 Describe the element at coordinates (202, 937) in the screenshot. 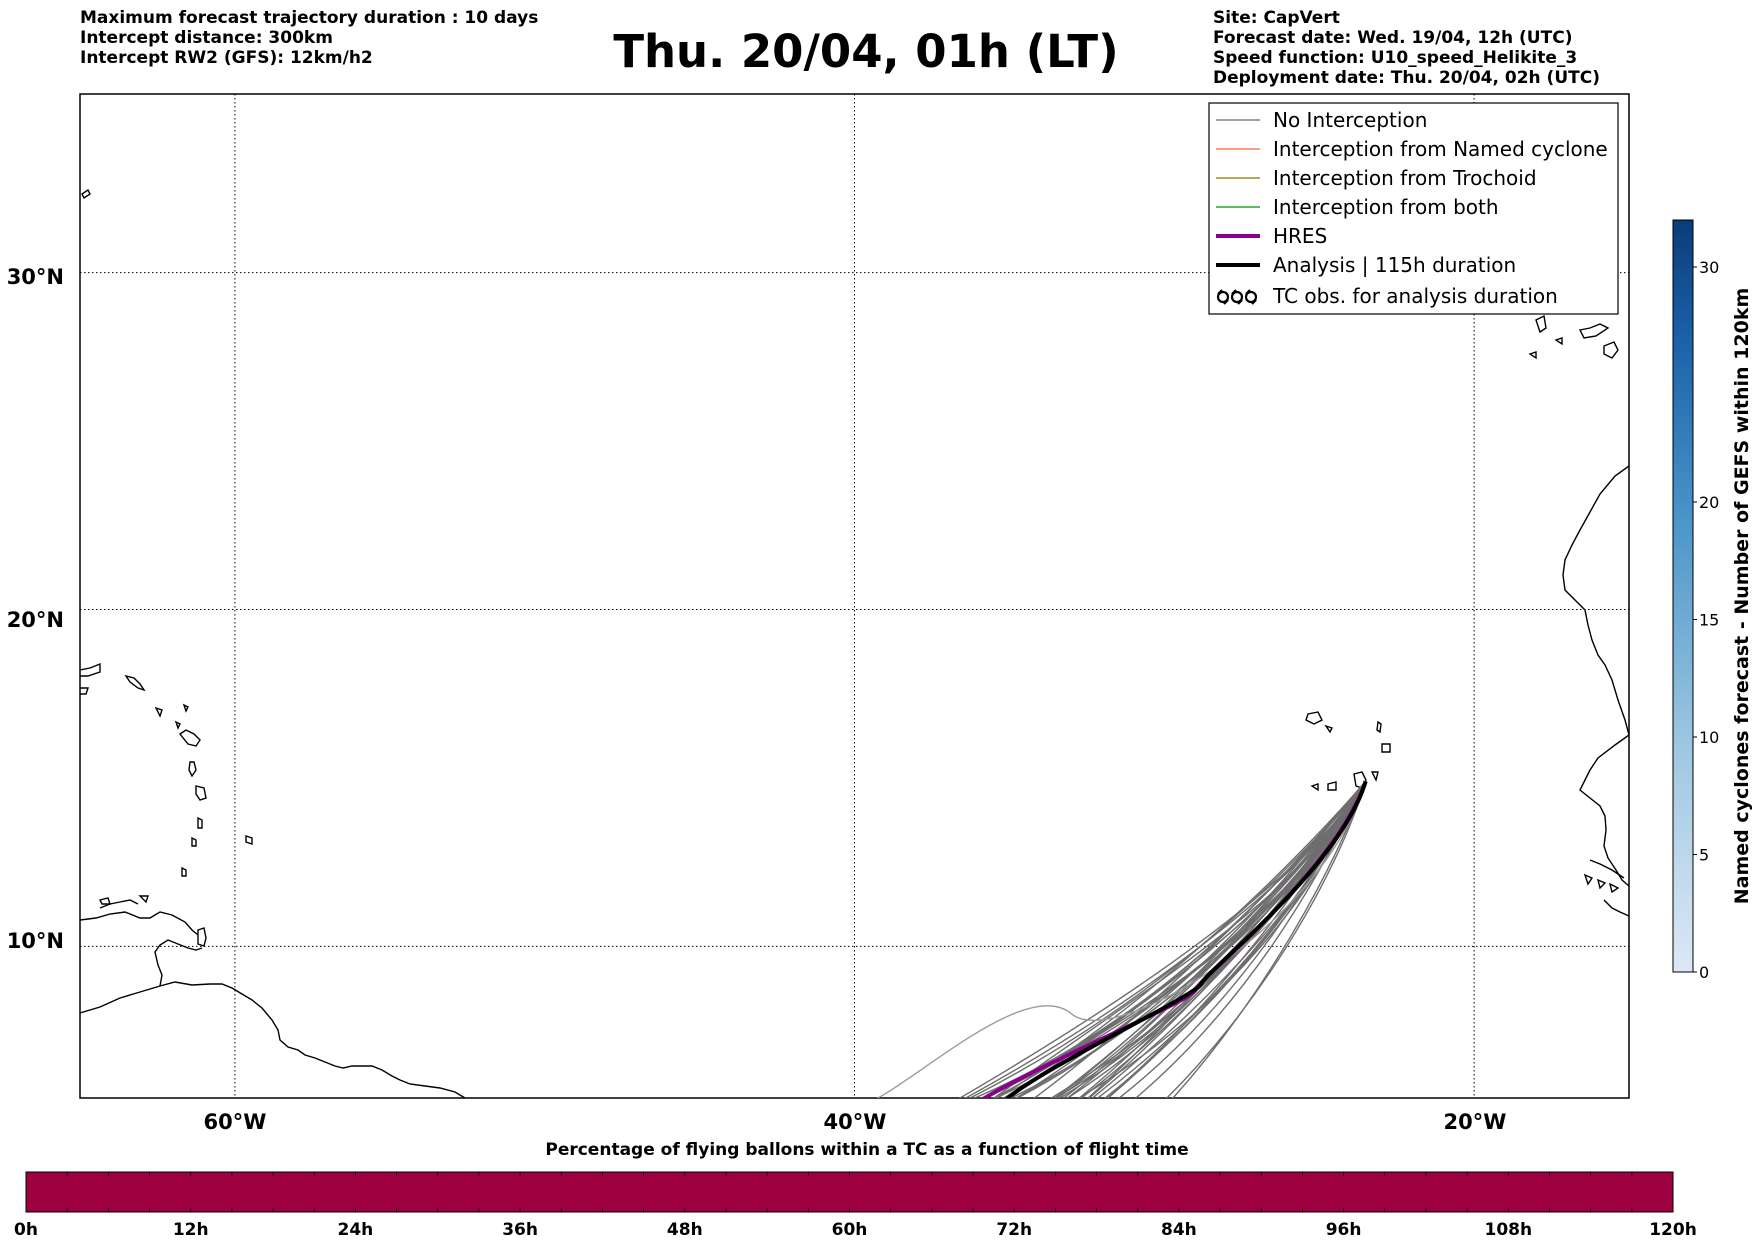

I see `coastline-trinidad` at that location.